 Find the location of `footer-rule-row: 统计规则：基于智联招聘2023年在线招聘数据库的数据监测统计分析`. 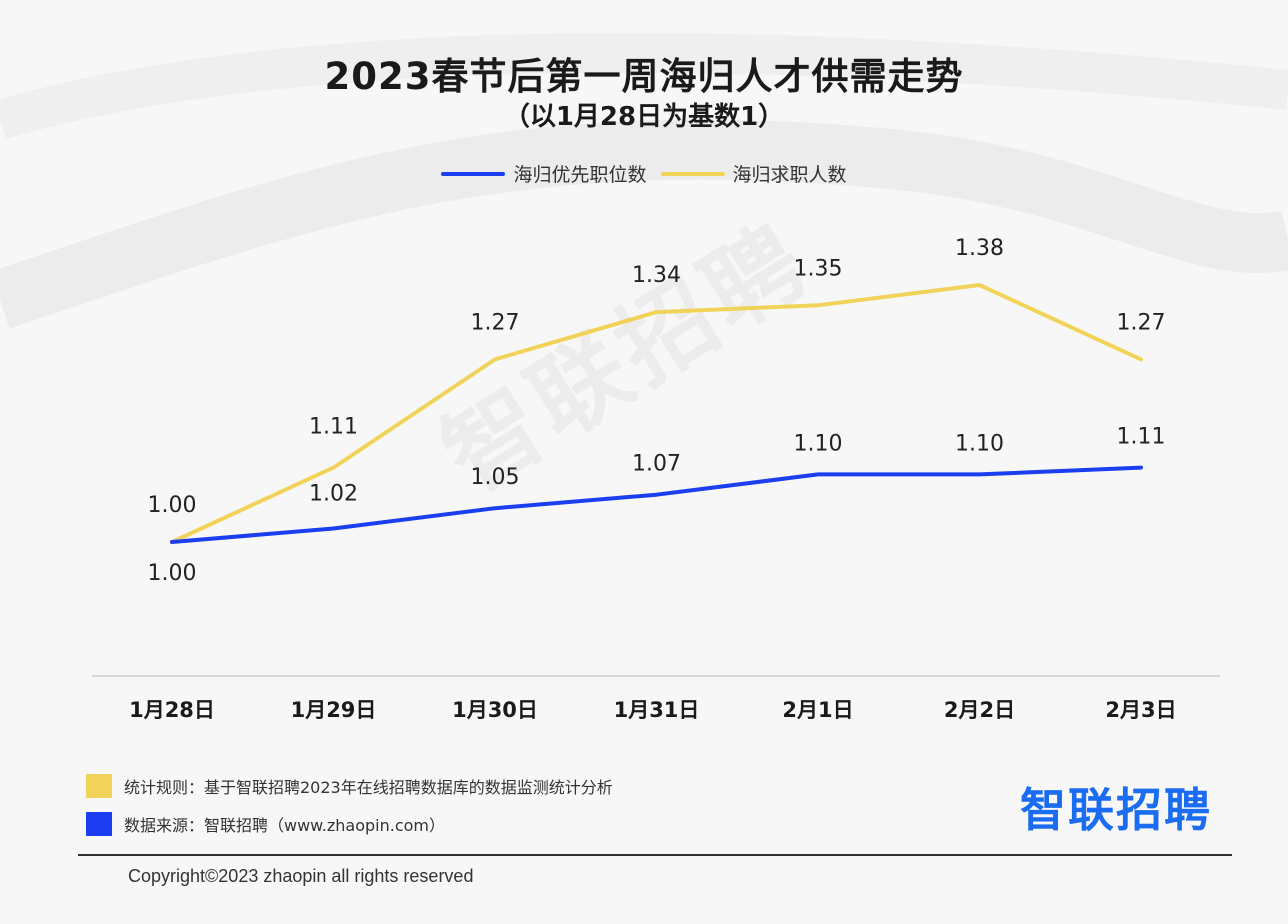

footer-rule-row: 统计规则：基于智联招聘2023年在线招聘数据库的数据监测统计分析 is located at coordinates (349, 786).